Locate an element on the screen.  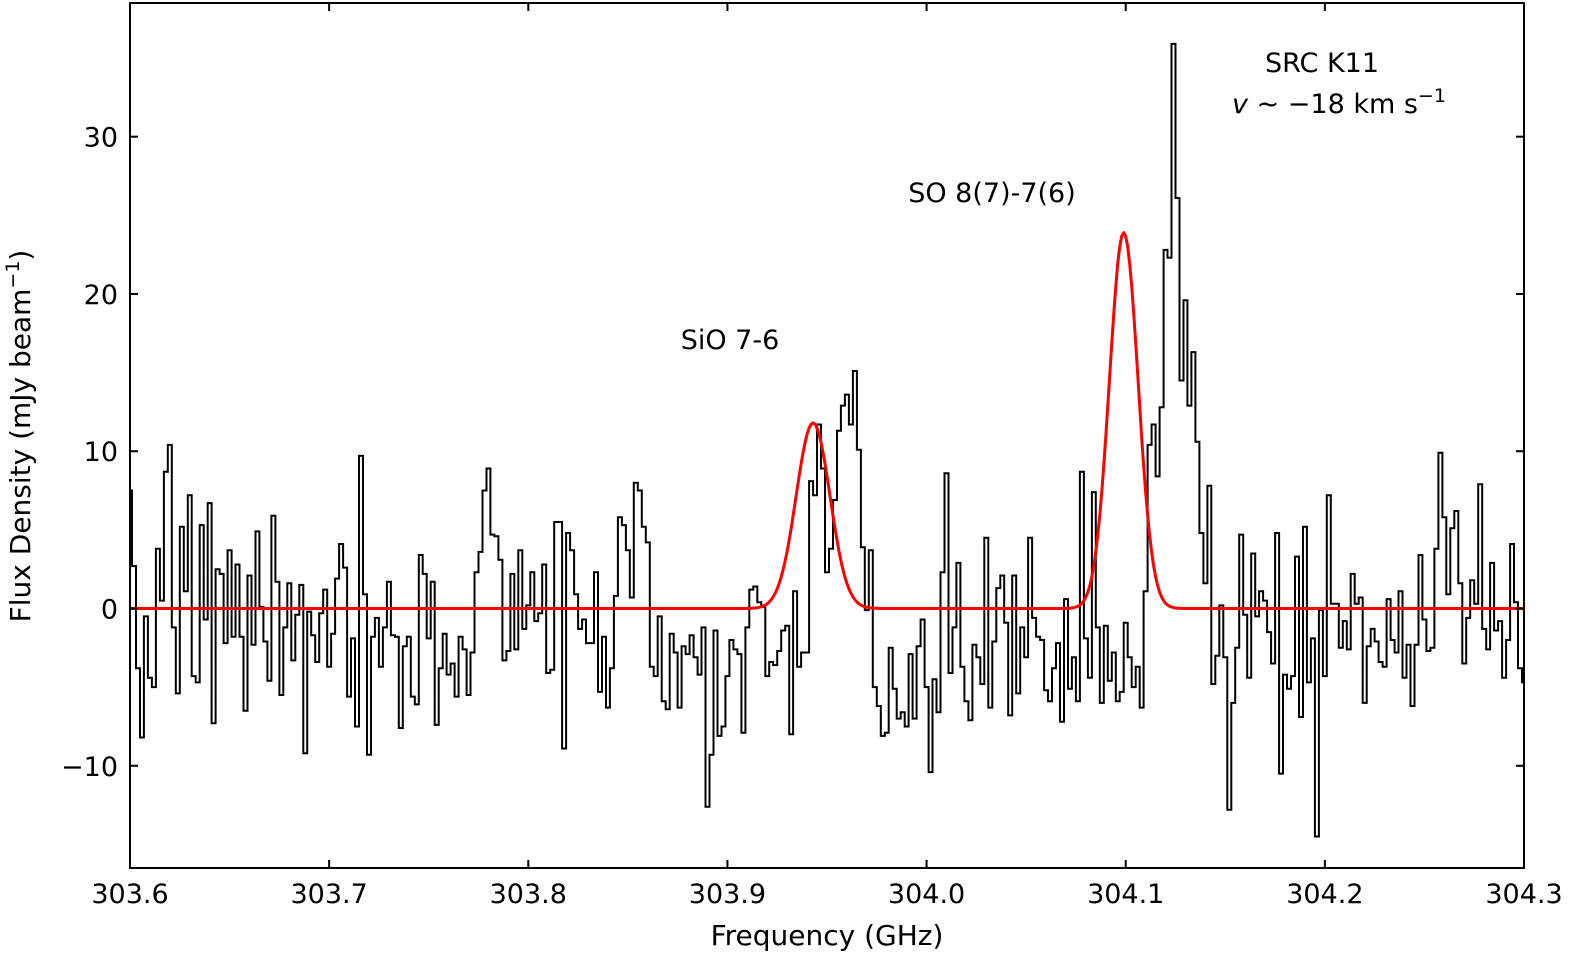
y-axis-title: Flux Density (mJy beam−1) is located at coordinates (19, 436).